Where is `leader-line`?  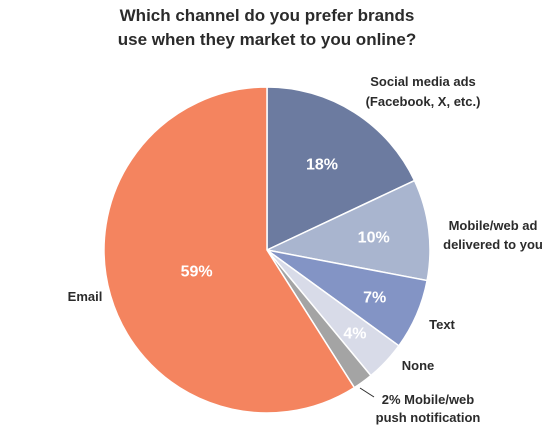
leader-line is located at coordinates (367, 392).